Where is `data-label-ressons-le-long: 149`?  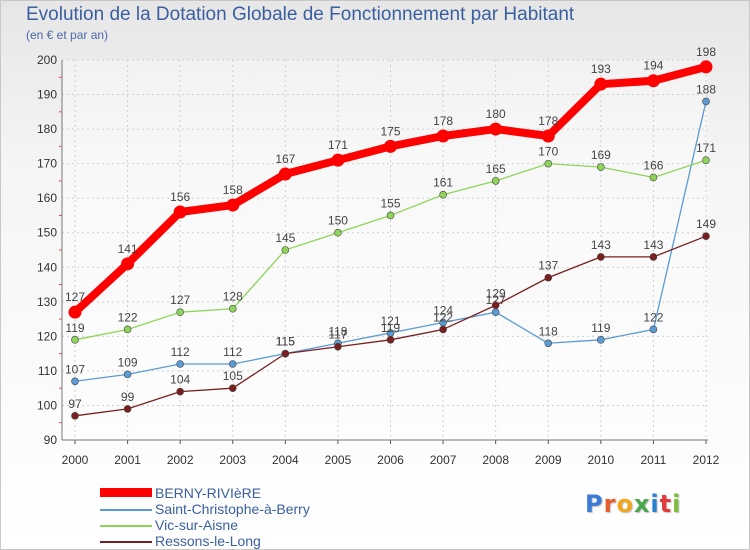 data-label-ressons-le-long: 149 is located at coordinates (706, 224).